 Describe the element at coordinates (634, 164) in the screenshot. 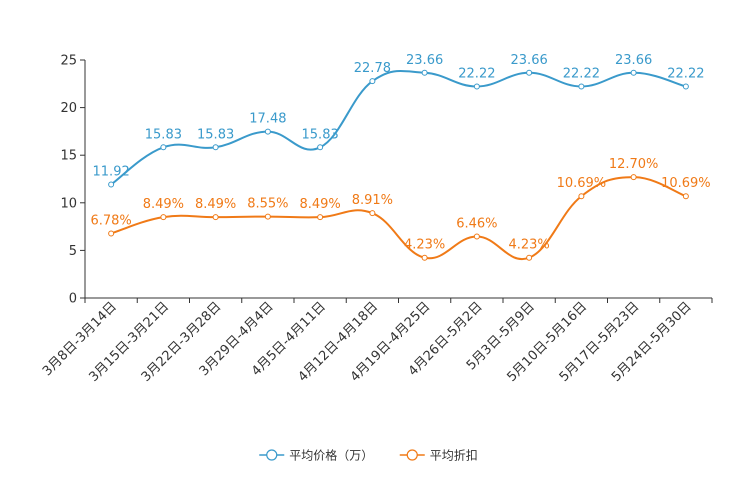

I see `data-label: 12.70%` at that location.